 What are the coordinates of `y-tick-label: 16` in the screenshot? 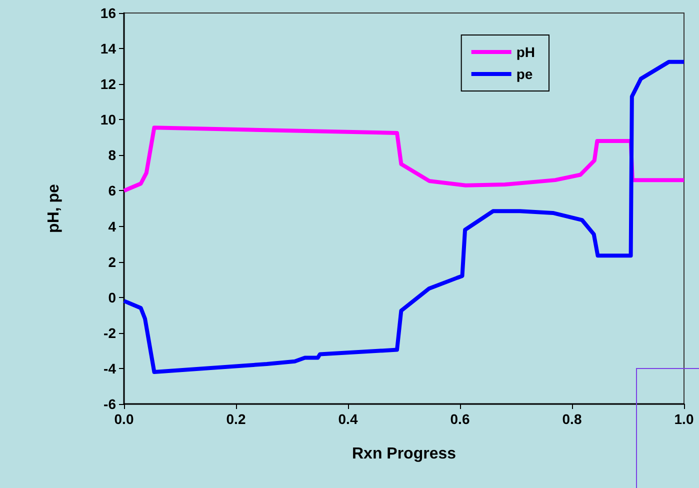 It's located at (108, 13).